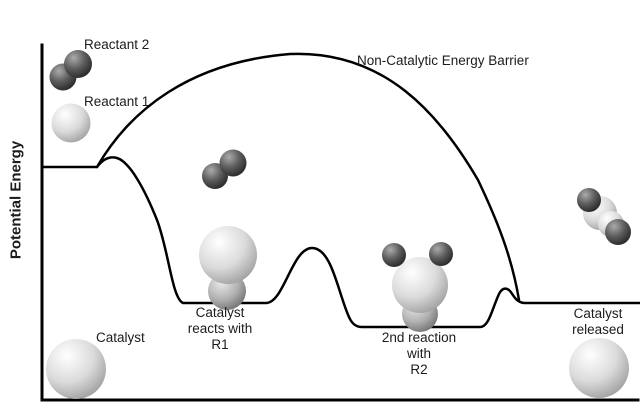 Image resolution: width=640 pixels, height=410 pixels. What do you see at coordinates (443, 60) in the screenshot?
I see `non-catalytic-barrier-label: Non-Catalytic Energy Barrier` at bounding box center [443, 60].